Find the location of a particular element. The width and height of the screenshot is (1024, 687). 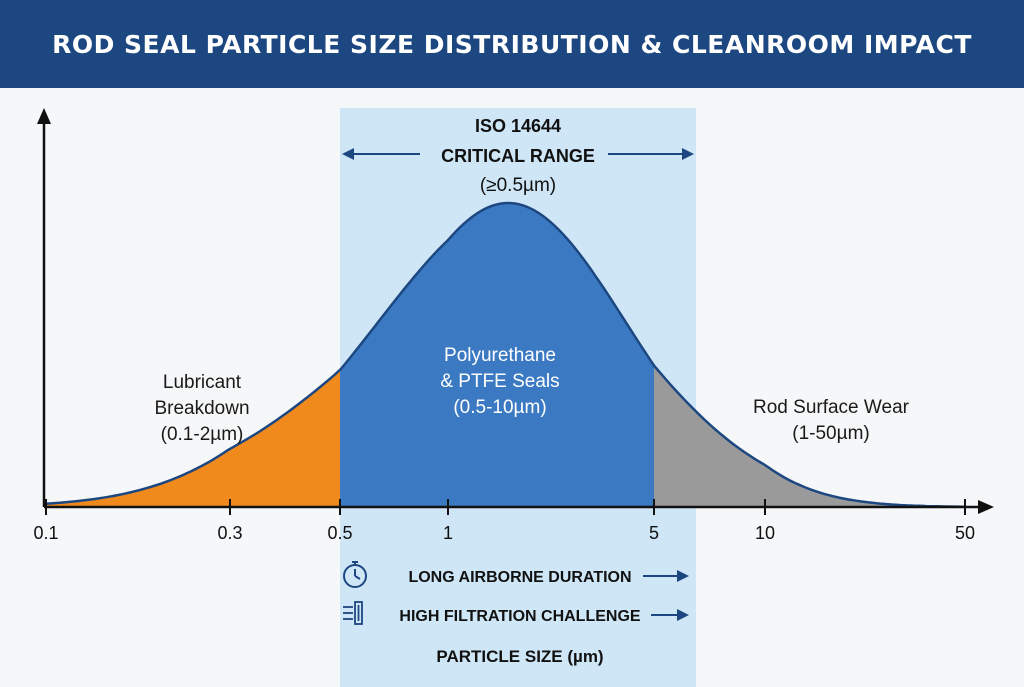

x-tick-label: 5 is located at coordinates (654, 533).